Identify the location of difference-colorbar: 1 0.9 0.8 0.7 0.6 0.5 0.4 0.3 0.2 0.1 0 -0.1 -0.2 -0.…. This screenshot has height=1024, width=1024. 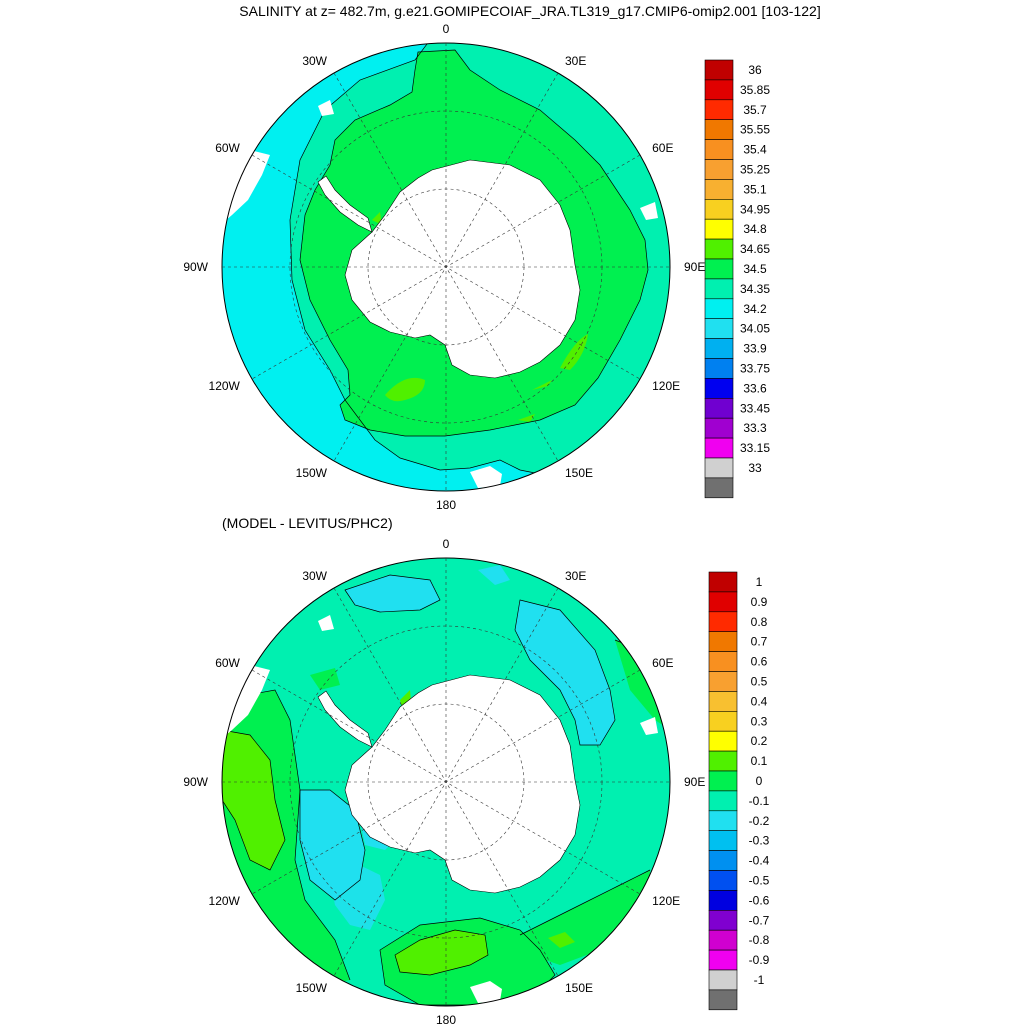
(739, 791).